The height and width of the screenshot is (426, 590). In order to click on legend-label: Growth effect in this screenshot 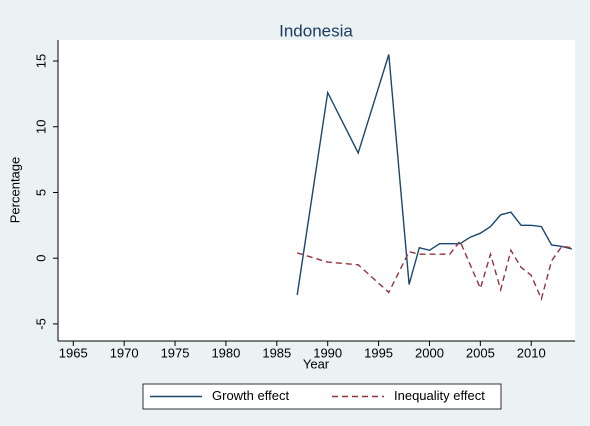, I will do `click(250, 395)`.